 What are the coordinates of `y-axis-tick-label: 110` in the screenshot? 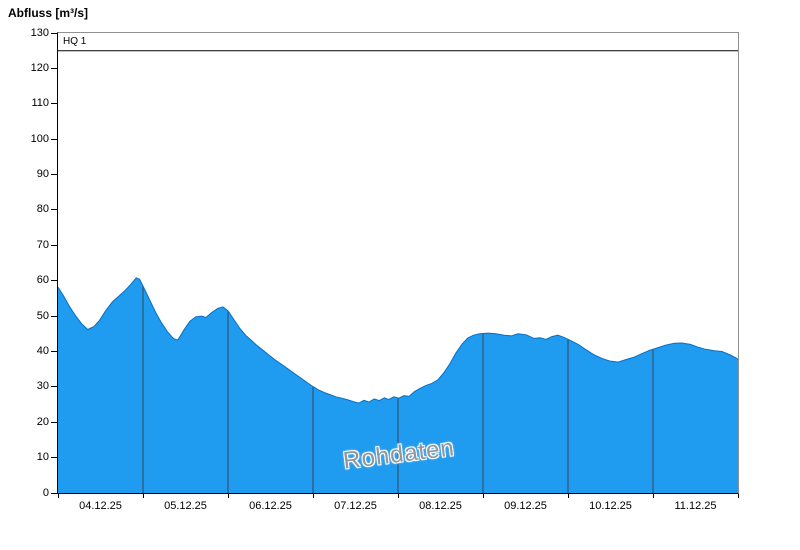 It's located at (40, 103).